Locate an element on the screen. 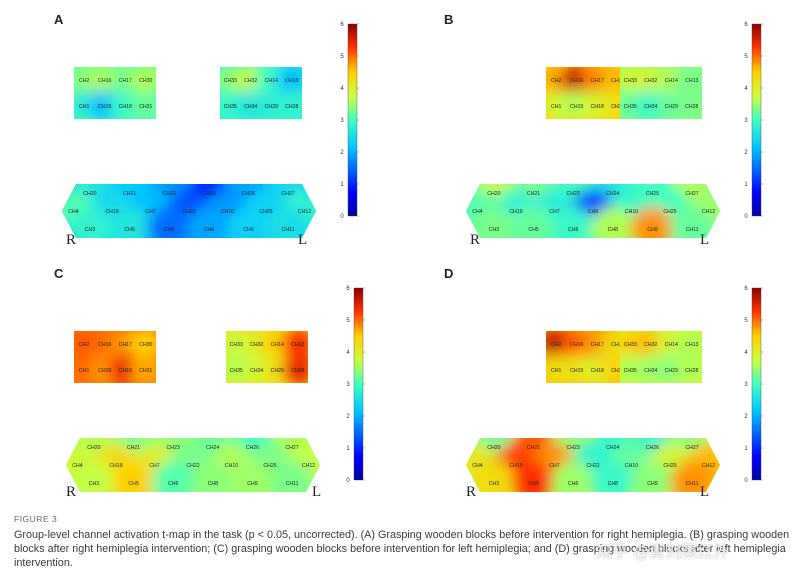  colorbar-tick-label: 2 is located at coordinates (342, 153).